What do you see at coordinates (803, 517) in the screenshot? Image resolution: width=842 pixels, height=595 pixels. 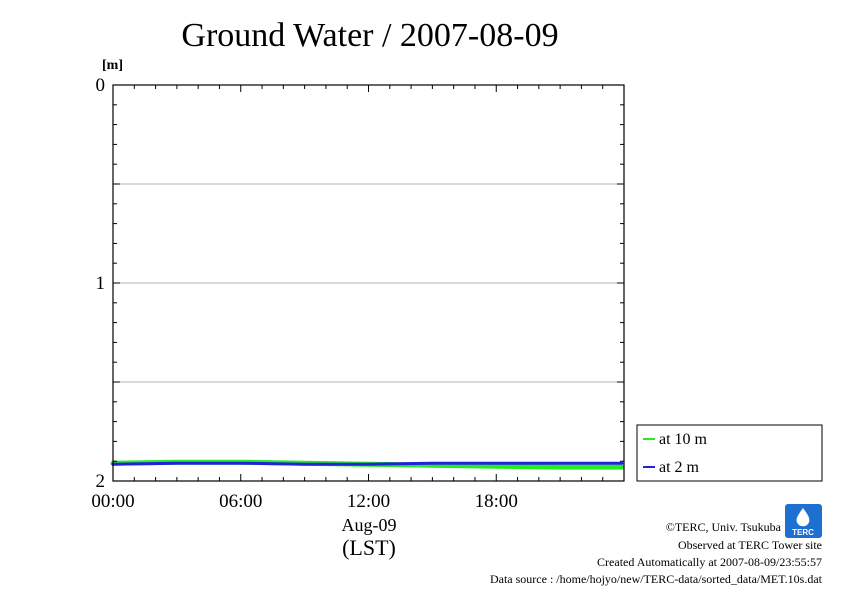 I see `water-drop-icon` at bounding box center [803, 517].